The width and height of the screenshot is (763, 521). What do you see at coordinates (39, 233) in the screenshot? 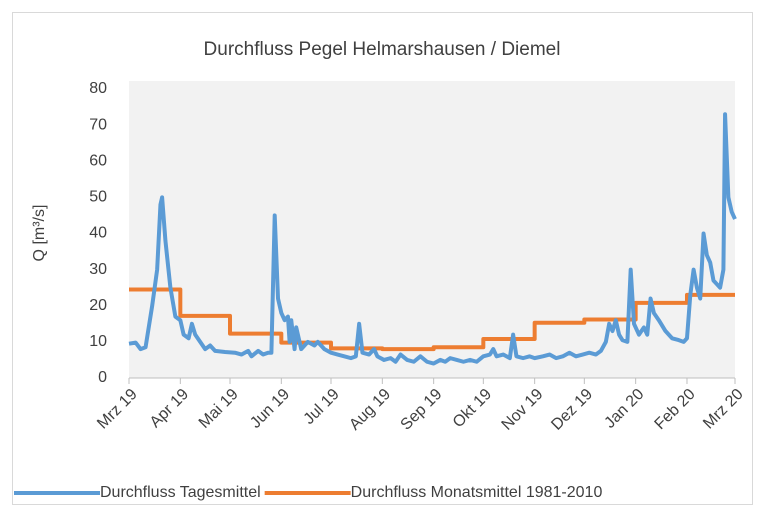
I see `y-axis-label: Q [m³/s]` at bounding box center [39, 233].